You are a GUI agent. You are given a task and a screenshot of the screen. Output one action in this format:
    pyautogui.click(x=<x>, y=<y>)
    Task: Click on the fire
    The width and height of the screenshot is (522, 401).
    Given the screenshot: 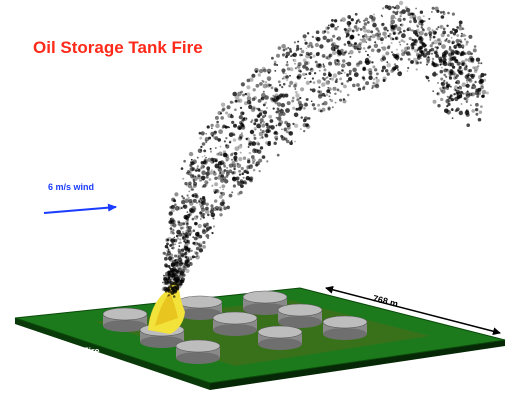 What is the action you would take?
    pyautogui.click(x=166, y=307)
    